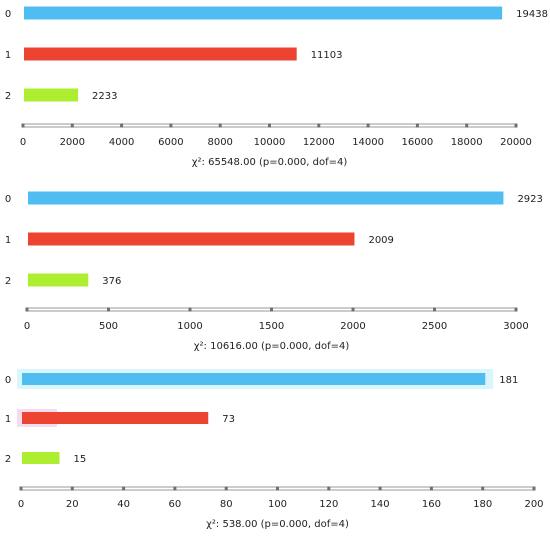 The height and width of the screenshot is (537, 550). What do you see at coordinates (516, 142) in the screenshot?
I see `x-tick-label: 20000` at bounding box center [516, 142].